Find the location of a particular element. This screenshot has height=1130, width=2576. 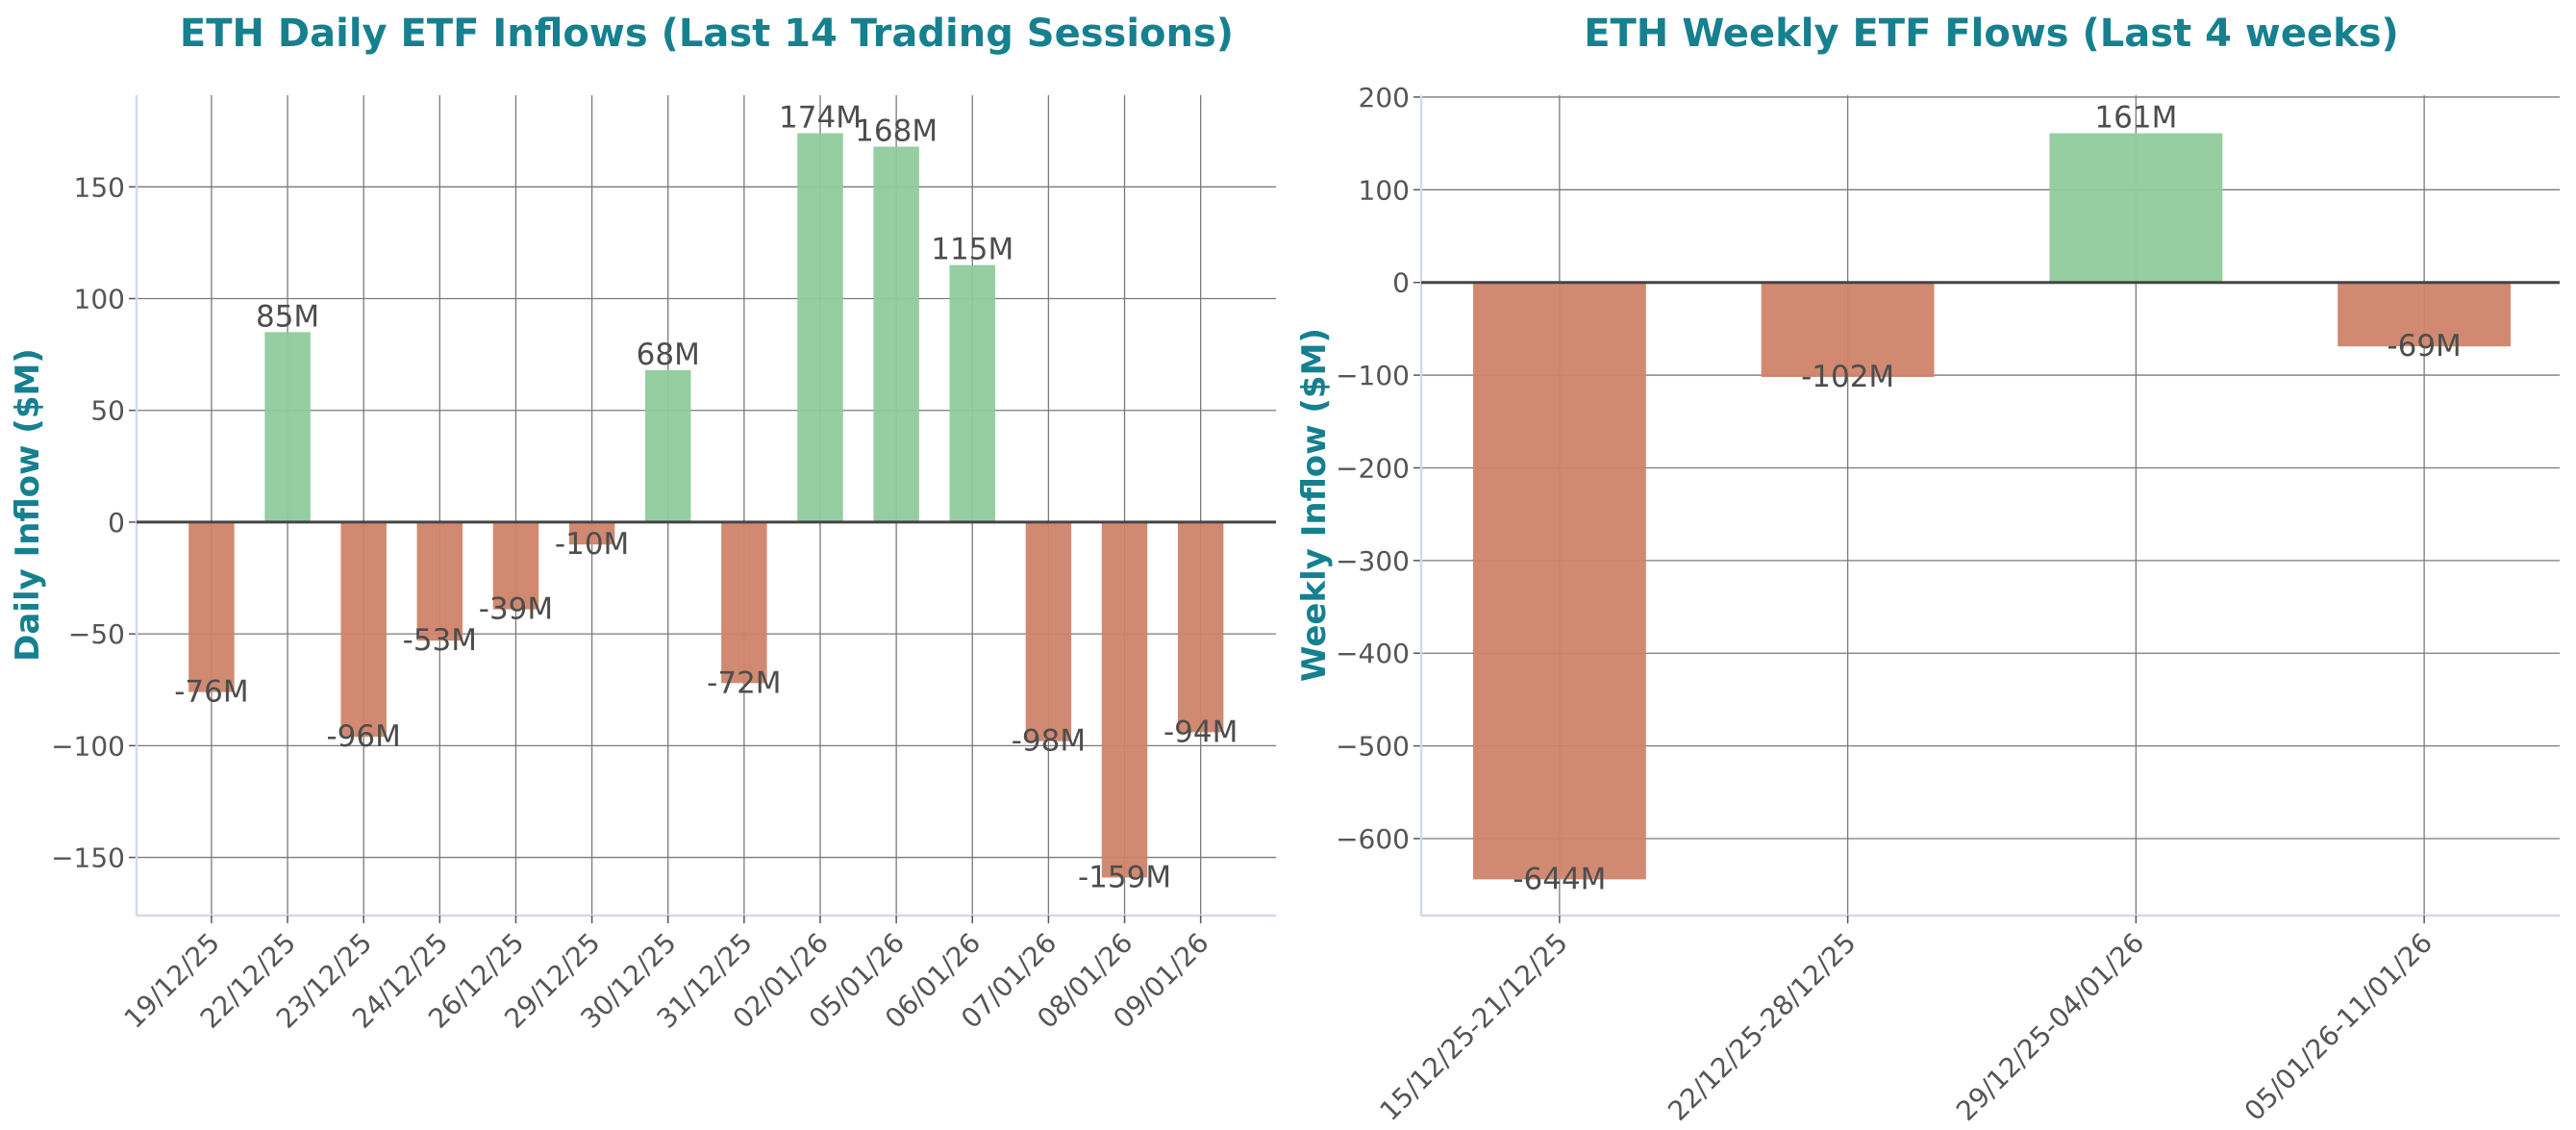

y-tick-label: −500 is located at coordinates (1373, 747).